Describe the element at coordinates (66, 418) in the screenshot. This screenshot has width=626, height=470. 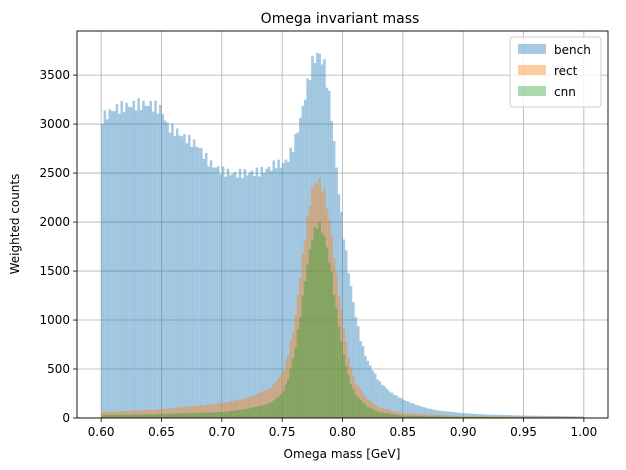
I see `y-tick-label-0: 0` at that location.